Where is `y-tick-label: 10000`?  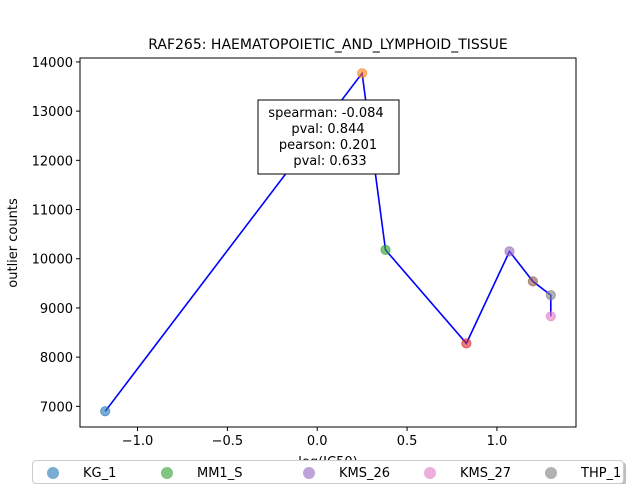
y-tick-label: 10000 is located at coordinates (52, 260).